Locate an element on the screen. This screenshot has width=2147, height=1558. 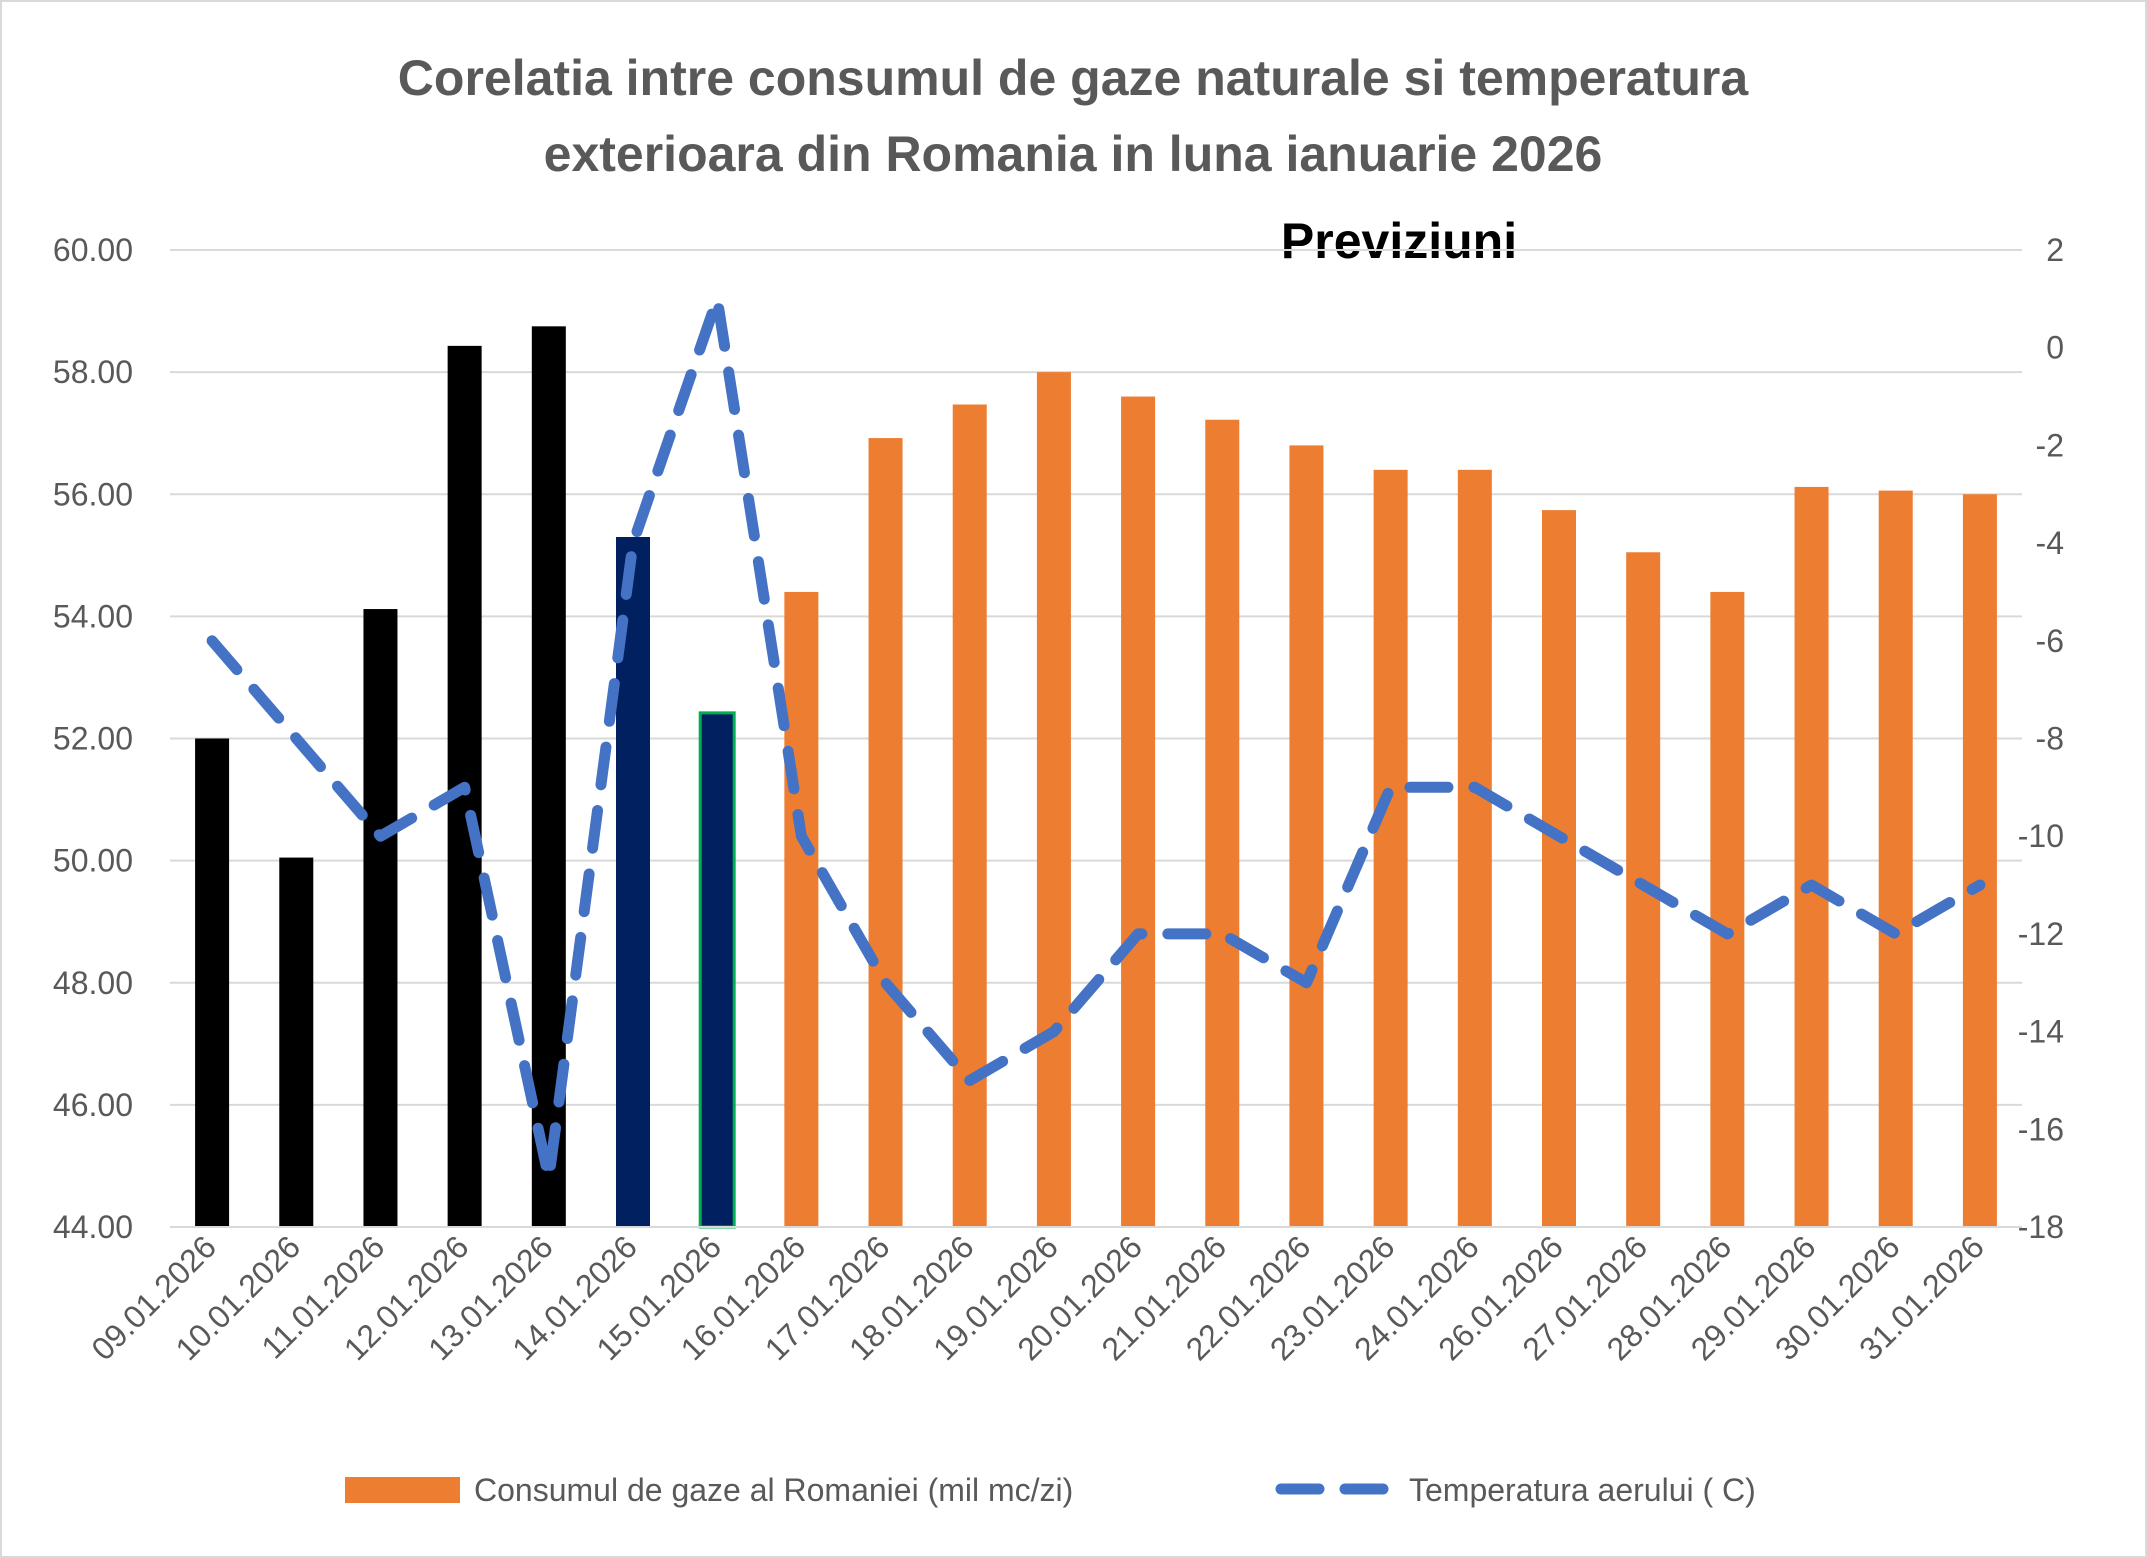
left-axis-tick-label: 54.00 is located at coordinates (93, 616).